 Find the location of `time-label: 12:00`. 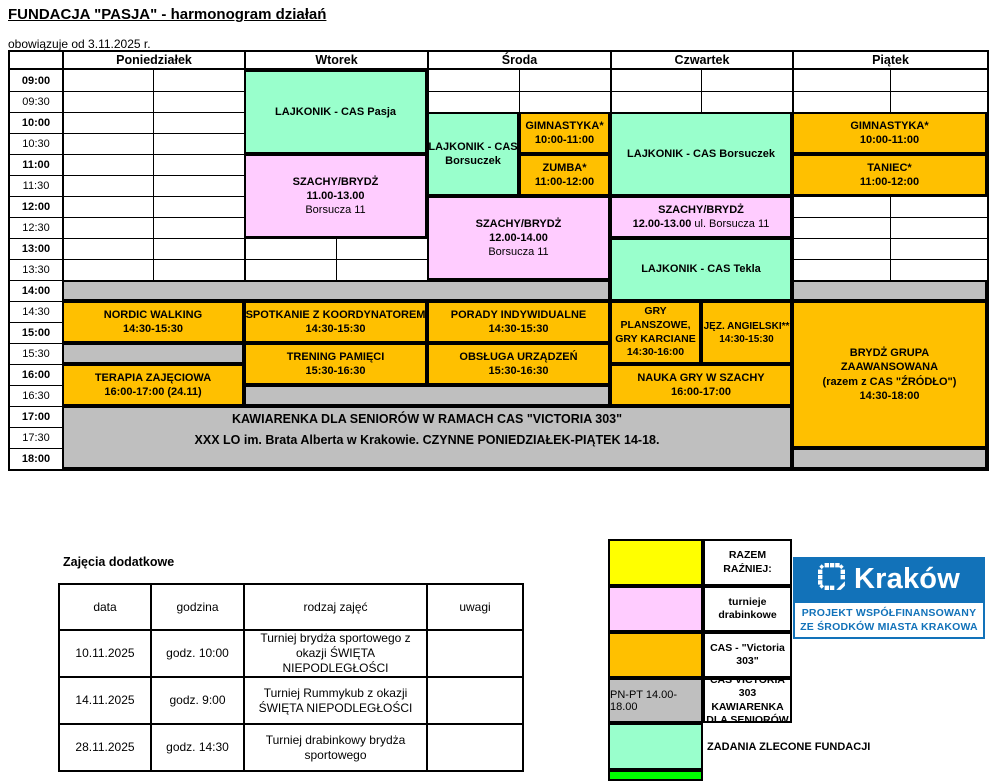

time-label: 12:00 is located at coordinates (36, 206).